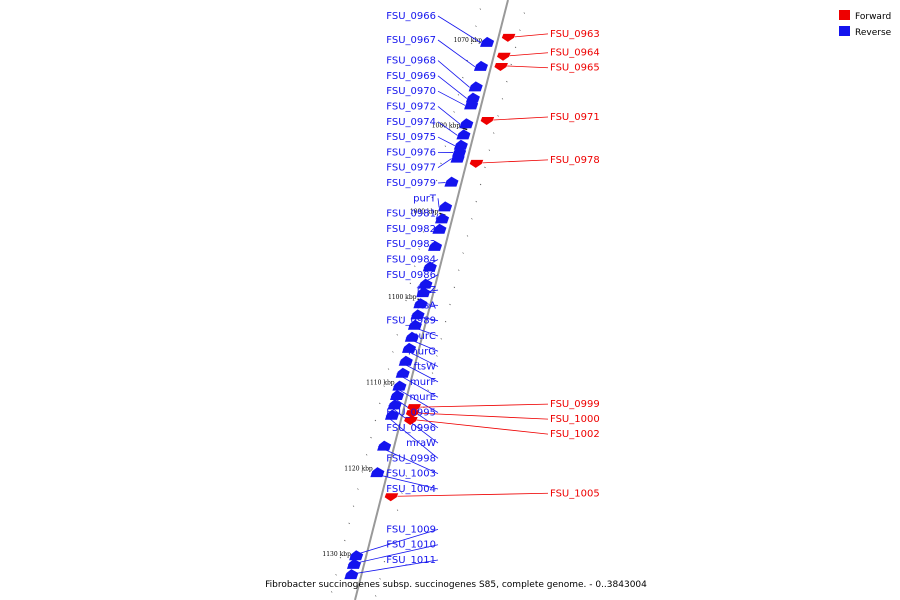  What do you see at coordinates (411, 489) in the screenshot?
I see `gene-label-fsu-1004: FSU_1004` at bounding box center [411, 489].